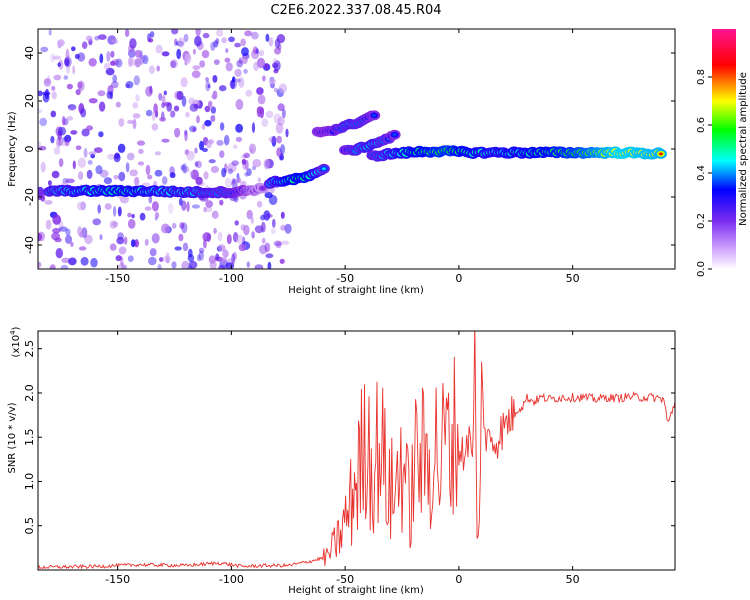  Describe the element at coordinates (29, 349) in the screenshot. I see `y-tick-label: 2.5` at that location.